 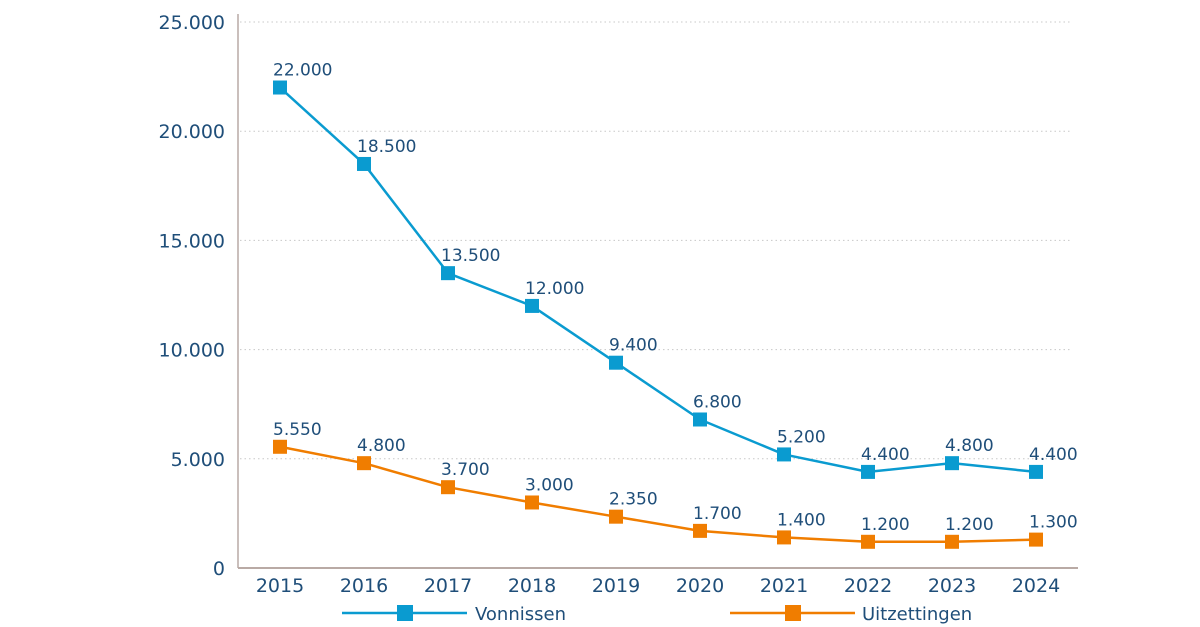 What do you see at coordinates (851, 614) in the screenshot?
I see `legend-item-uitzettingen: Uitzettingen` at bounding box center [851, 614].